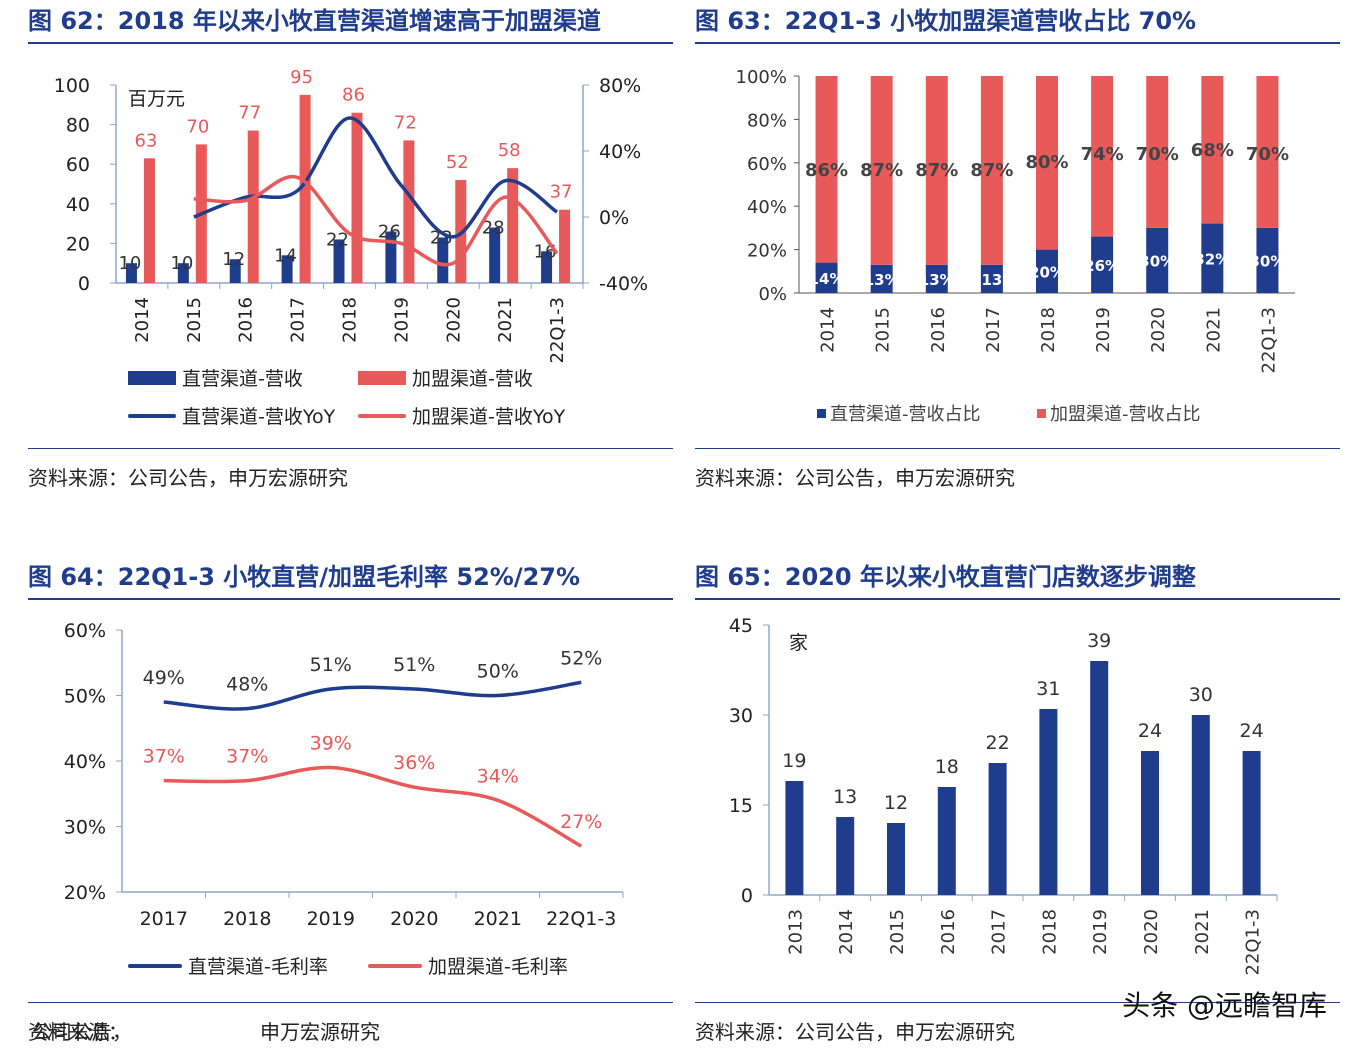 This screenshot has width=1357, height=1054. Describe the element at coordinates (301, 77) in the screenshot. I see `data-label-franchise: 95` at that location.